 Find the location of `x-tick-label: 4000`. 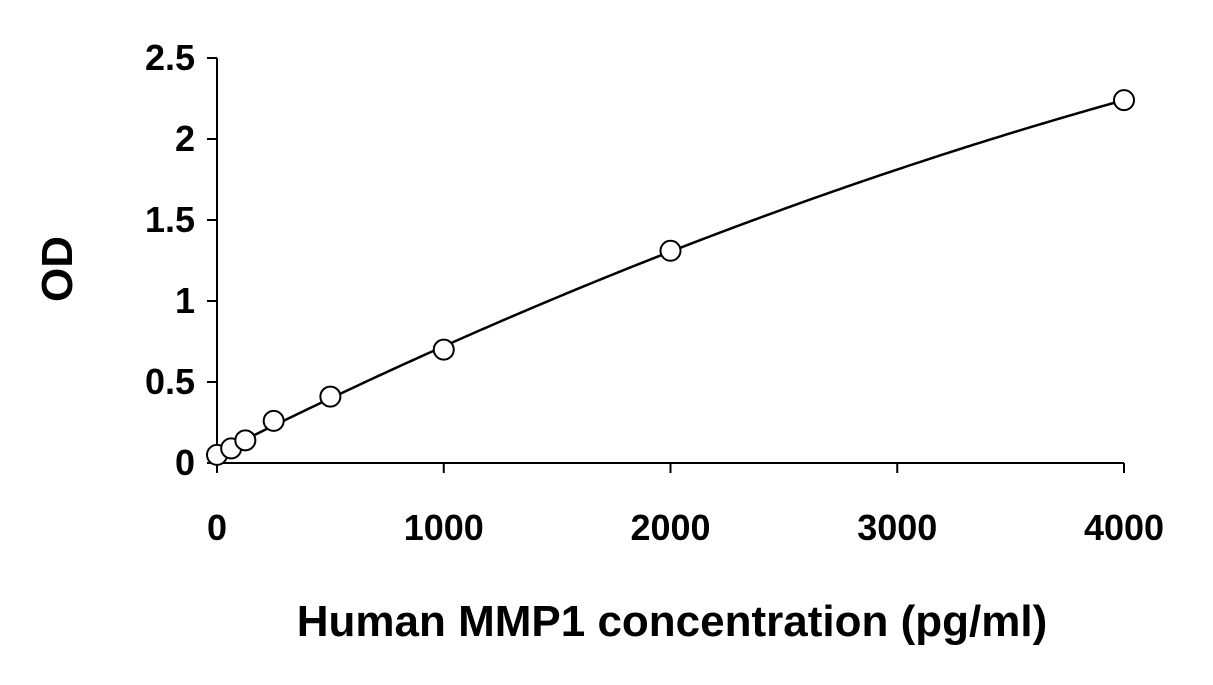

x-tick-label: 4000 is located at coordinates (1124, 527).